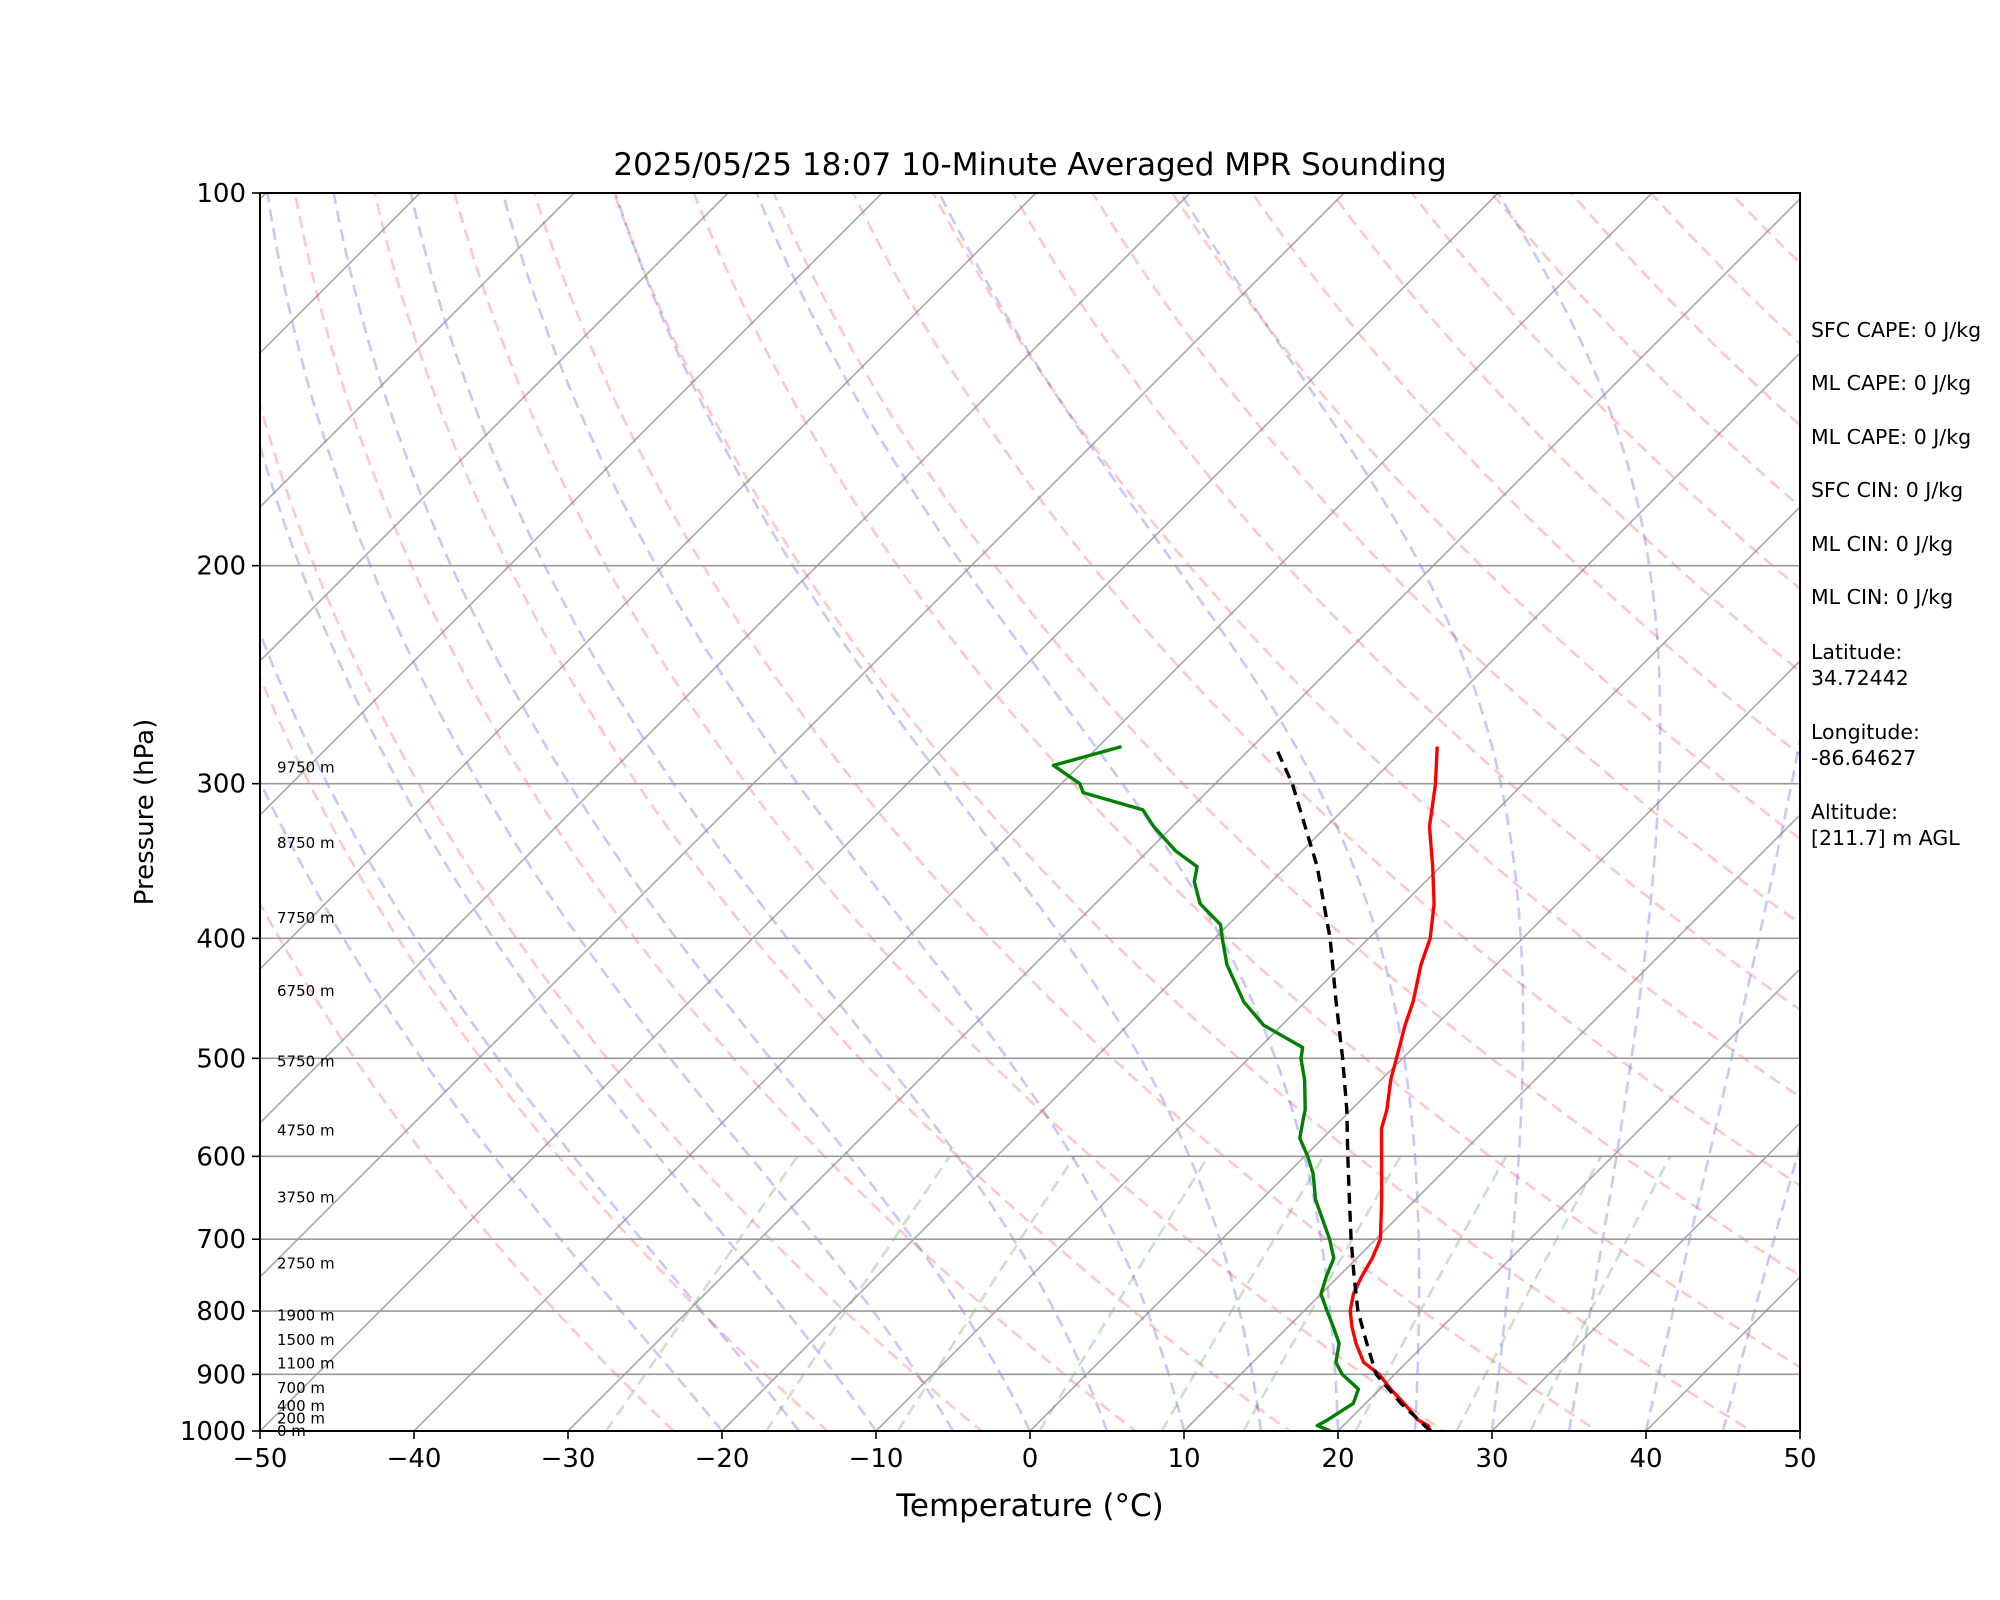 The image size is (2000, 1600). I want to click on x-tick-label: 20, so click(1337, 1459).